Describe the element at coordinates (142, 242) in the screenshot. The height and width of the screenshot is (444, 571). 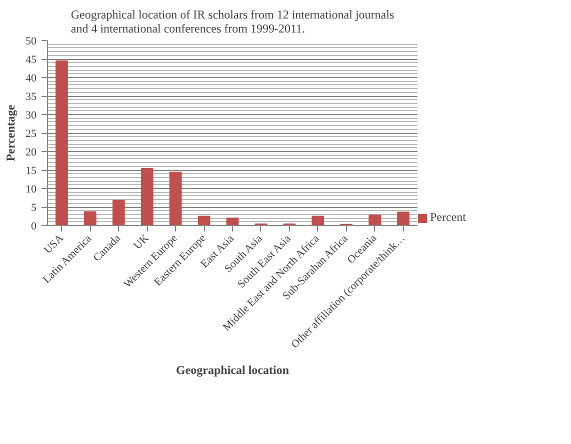
I see `x-tick-label: UK` at that location.